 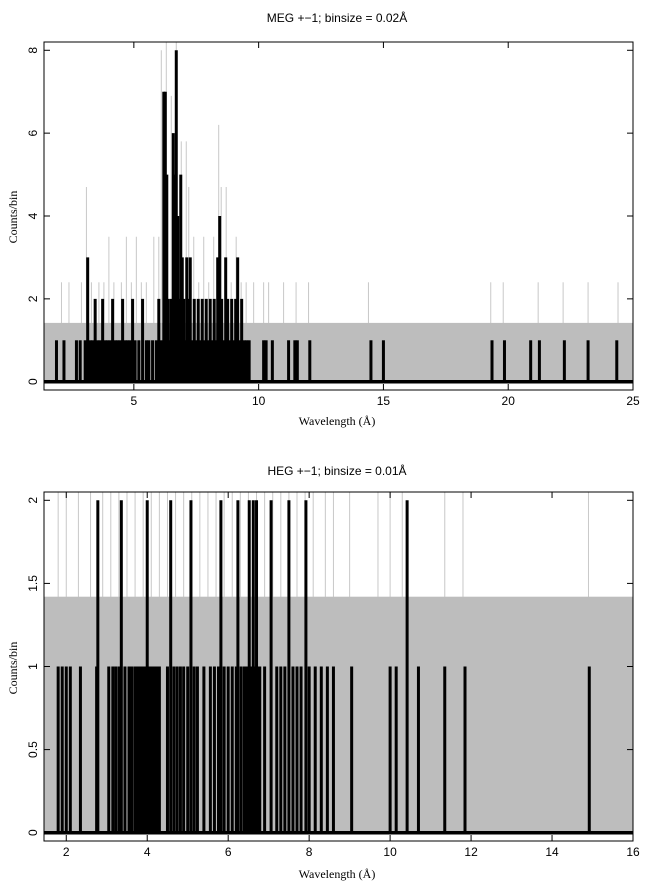 I want to click on meg-title: MEG +−1; binsize = 0.02Å, so click(x=337, y=17).